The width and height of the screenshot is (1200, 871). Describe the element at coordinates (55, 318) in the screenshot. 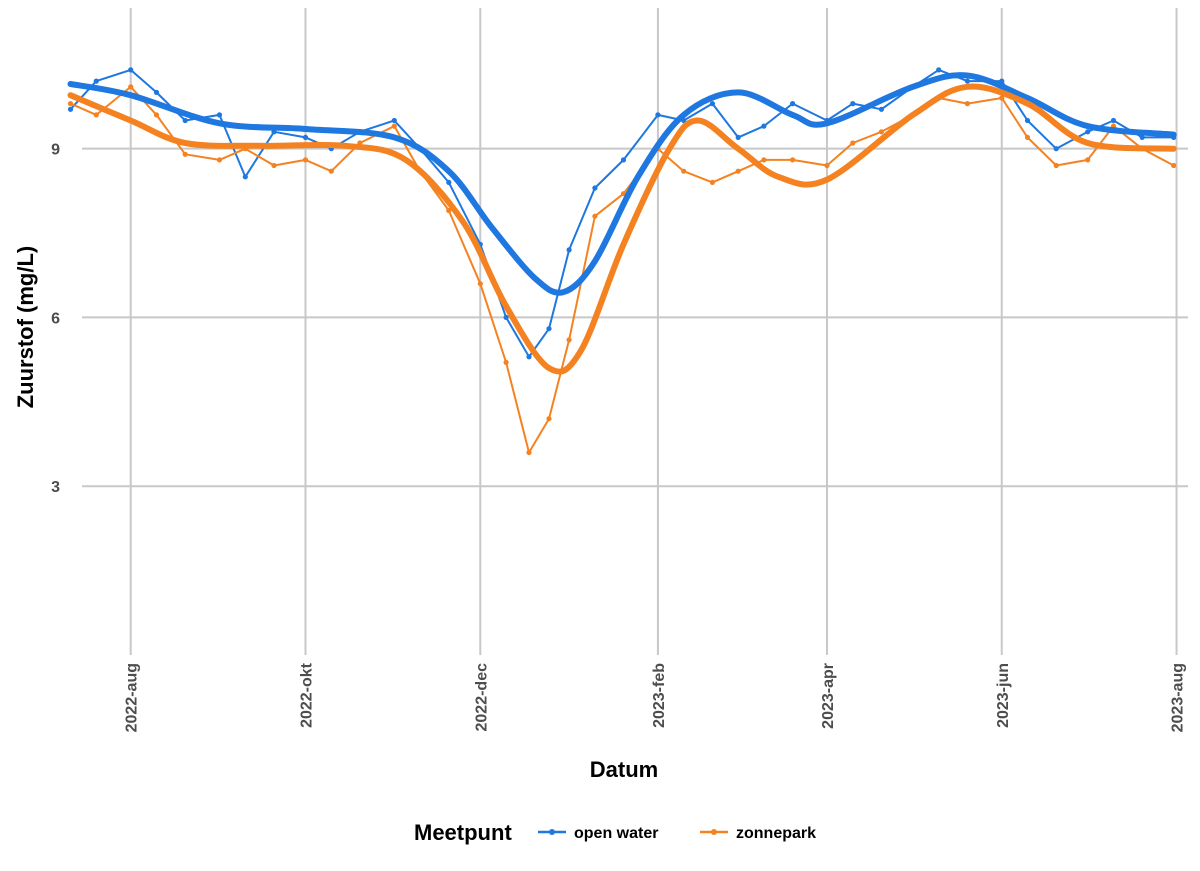

I see `y-tick-label: 6` at that location.